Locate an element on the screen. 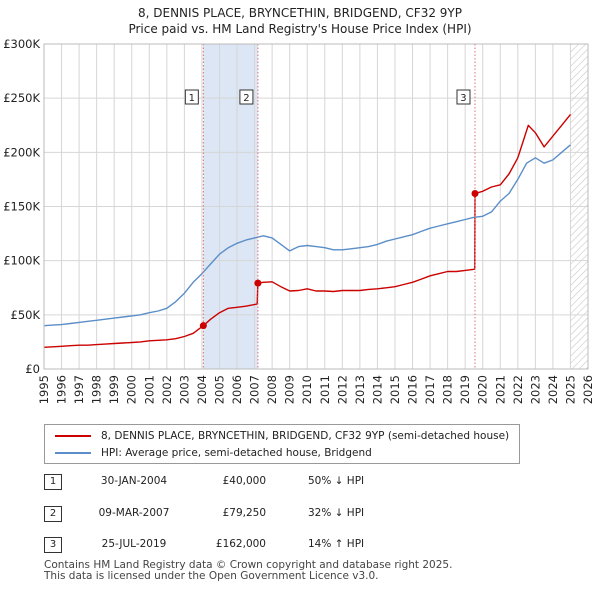 The image size is (600, 590). x-tick-label: 2021 is located at coordinates (500, 389).